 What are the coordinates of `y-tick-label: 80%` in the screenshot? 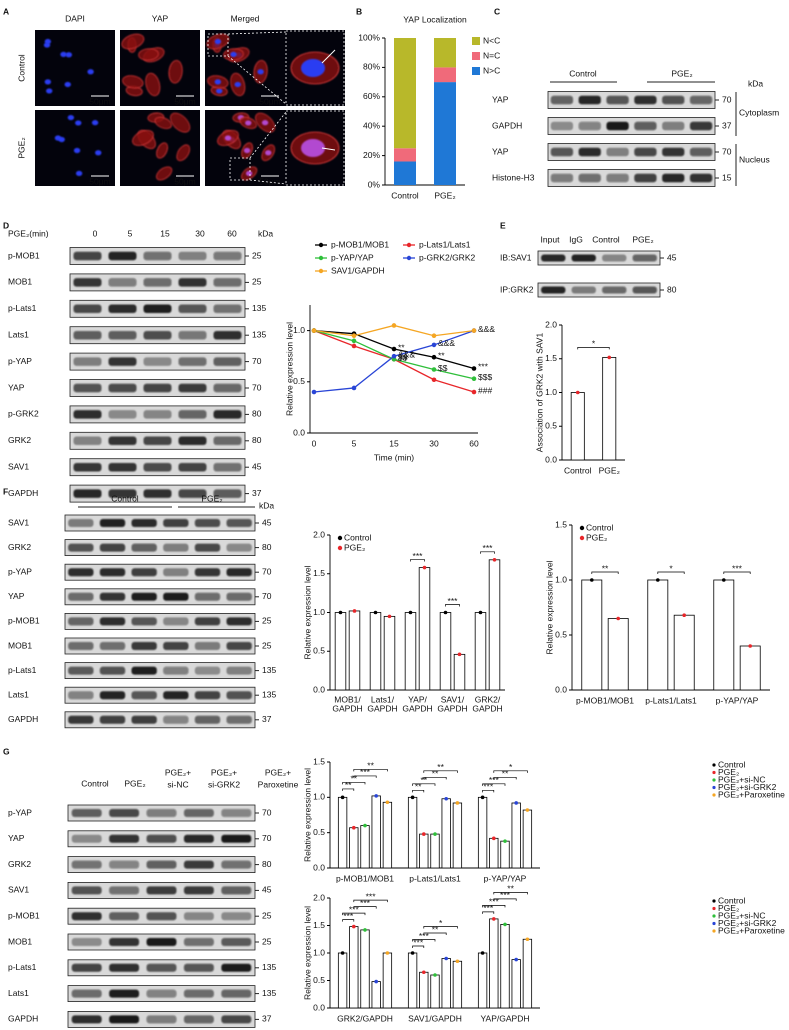 It's located at (371, 67).